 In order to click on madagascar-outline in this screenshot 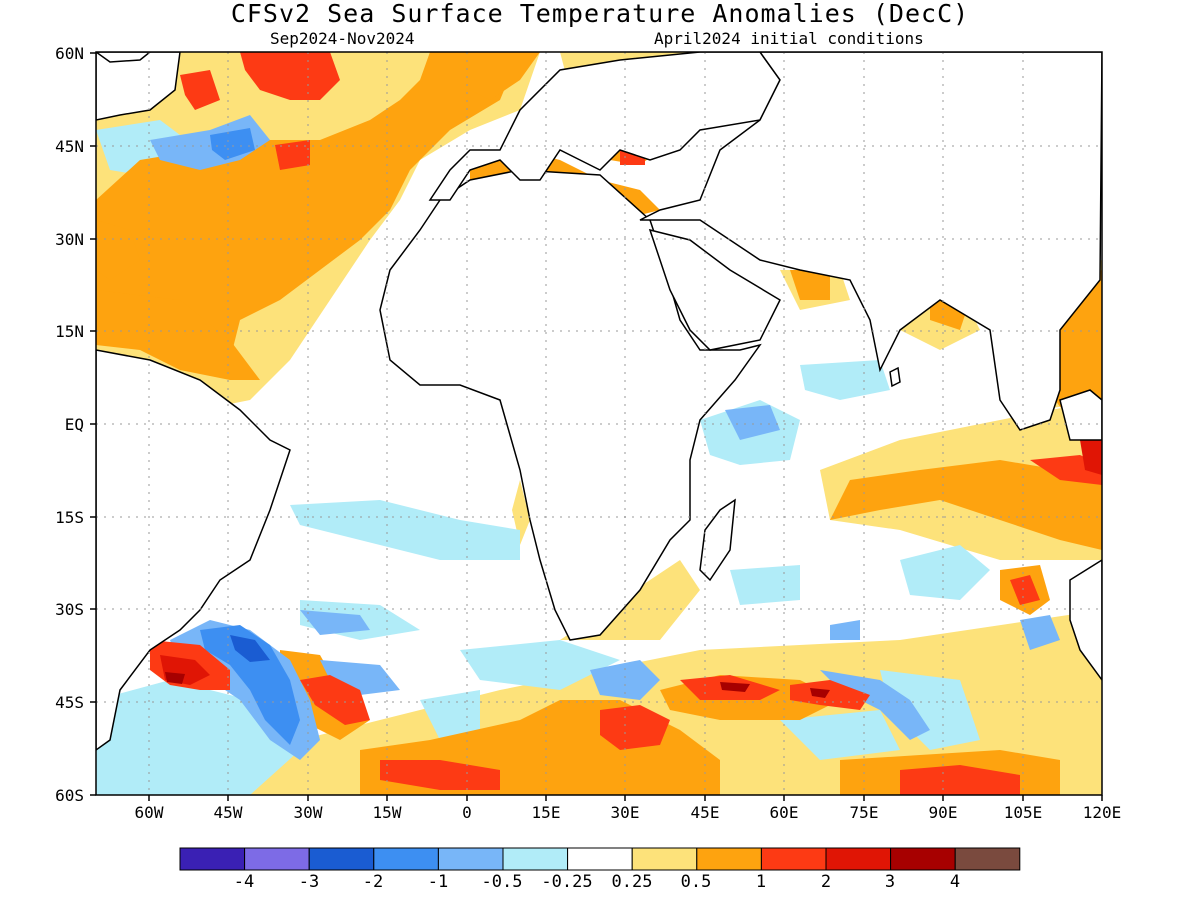, I will do `click(717, 540)`.